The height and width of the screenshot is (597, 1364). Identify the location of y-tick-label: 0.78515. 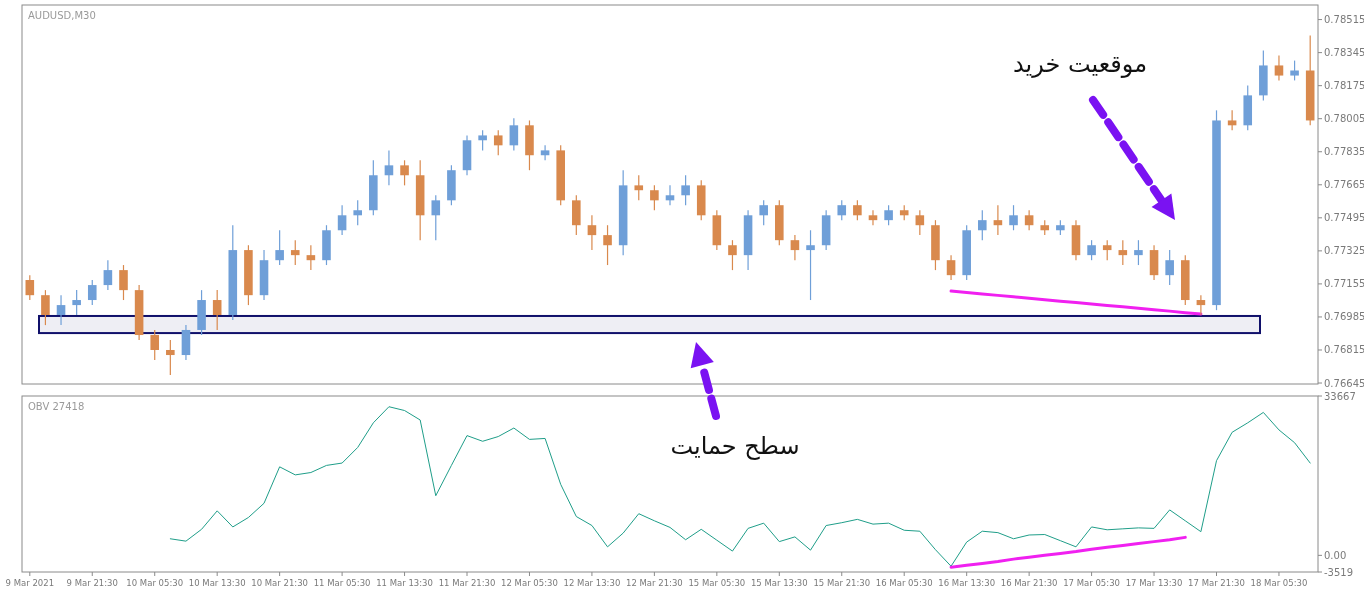
(1344, 20).